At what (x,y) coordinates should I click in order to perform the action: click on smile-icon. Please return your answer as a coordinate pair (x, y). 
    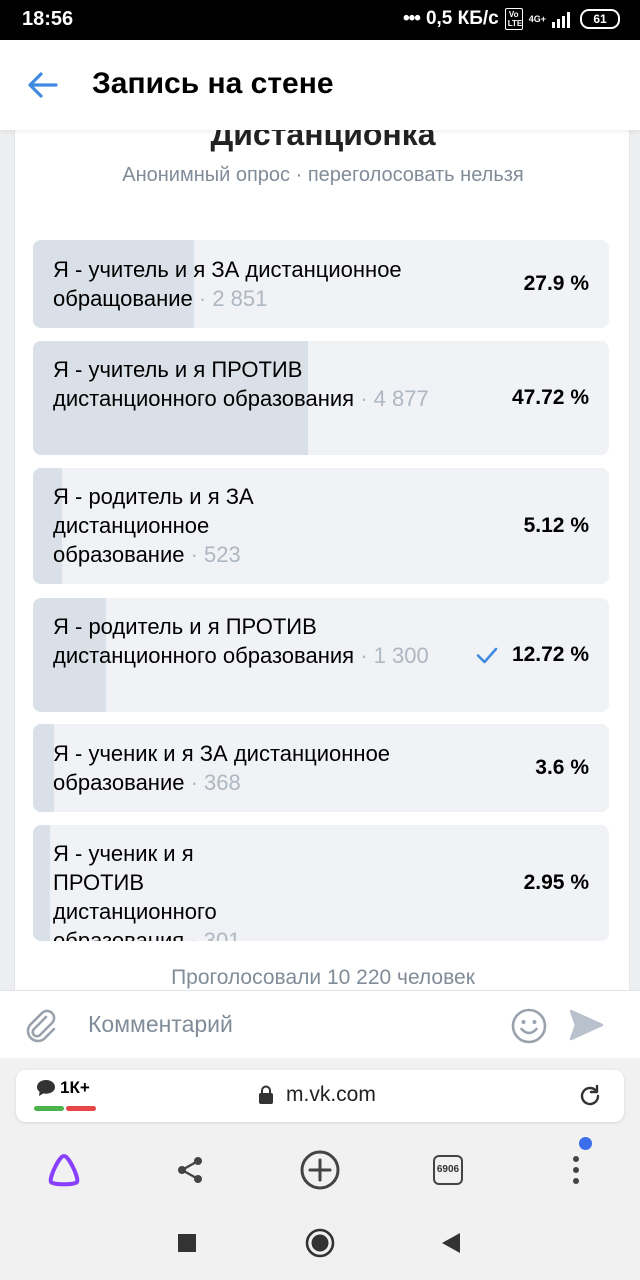
    Looking at the image, I should click on (529, 1026).